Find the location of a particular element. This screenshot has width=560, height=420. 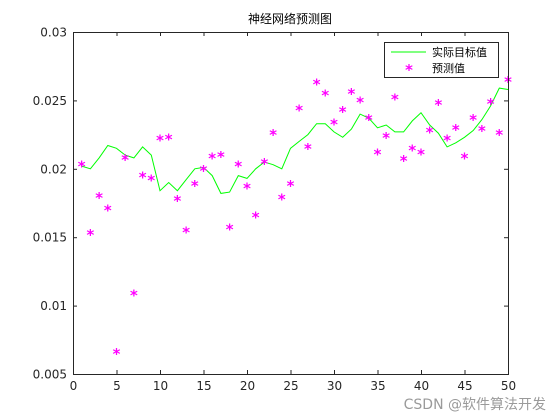

x-tick-label: 40 is located at coordinates (421, 386).